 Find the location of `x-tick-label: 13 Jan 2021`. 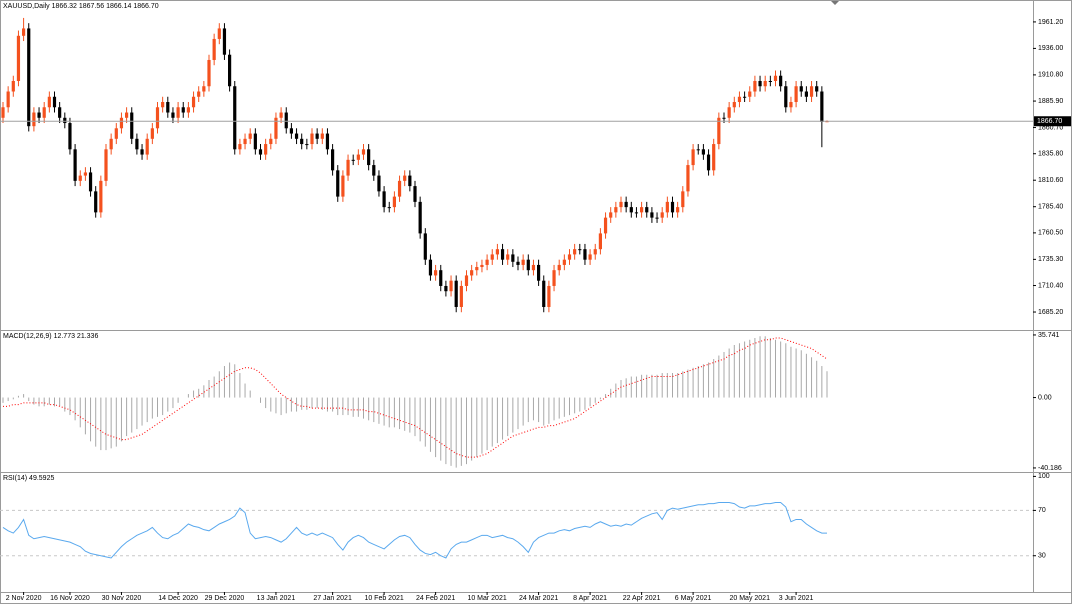

x-tick-label: 13 Jan 2021 is located at coordinates (276, 598).